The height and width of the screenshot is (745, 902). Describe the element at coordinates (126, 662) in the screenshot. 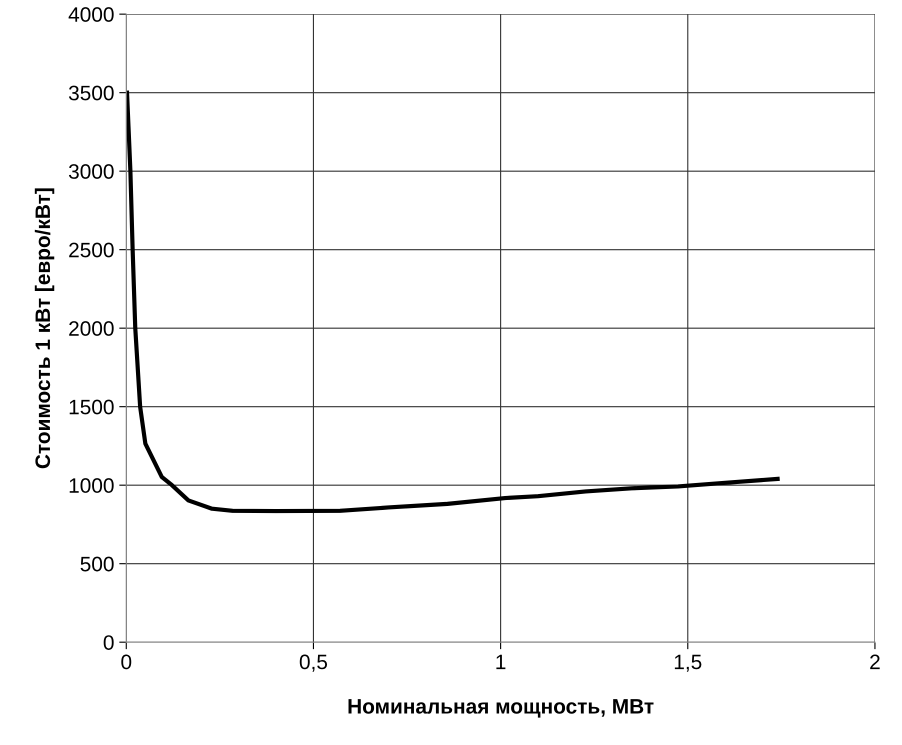

I see `x-tick-label: 0` at that location.